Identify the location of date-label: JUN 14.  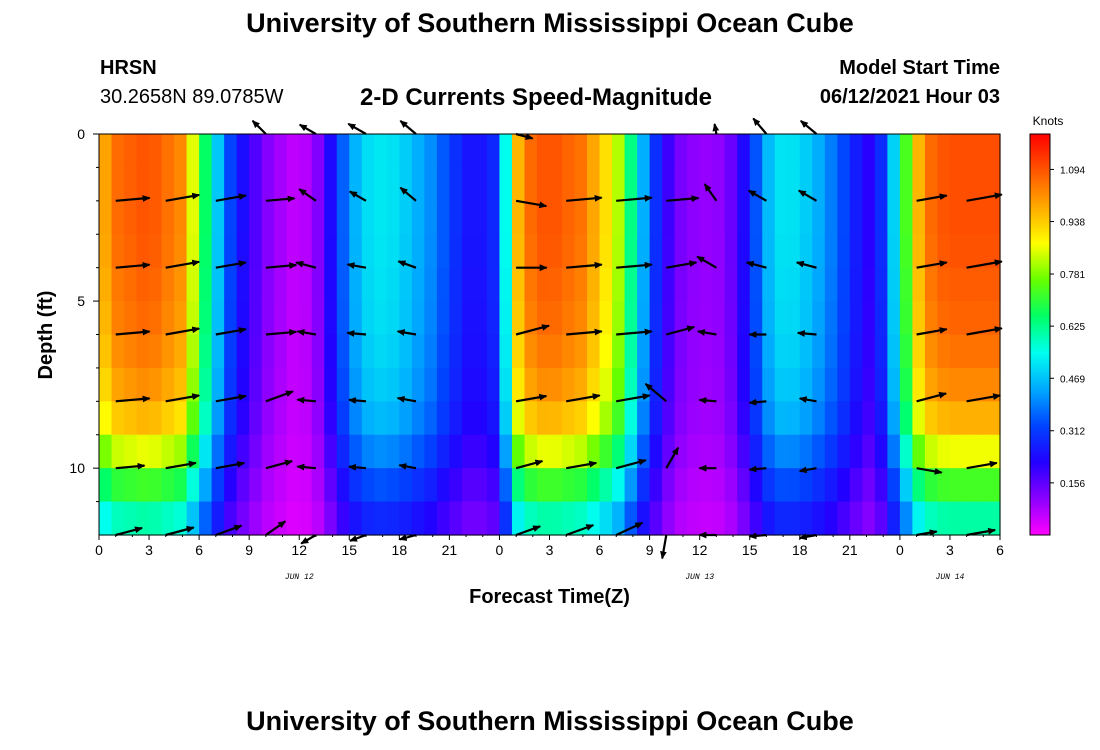
(950, 577).